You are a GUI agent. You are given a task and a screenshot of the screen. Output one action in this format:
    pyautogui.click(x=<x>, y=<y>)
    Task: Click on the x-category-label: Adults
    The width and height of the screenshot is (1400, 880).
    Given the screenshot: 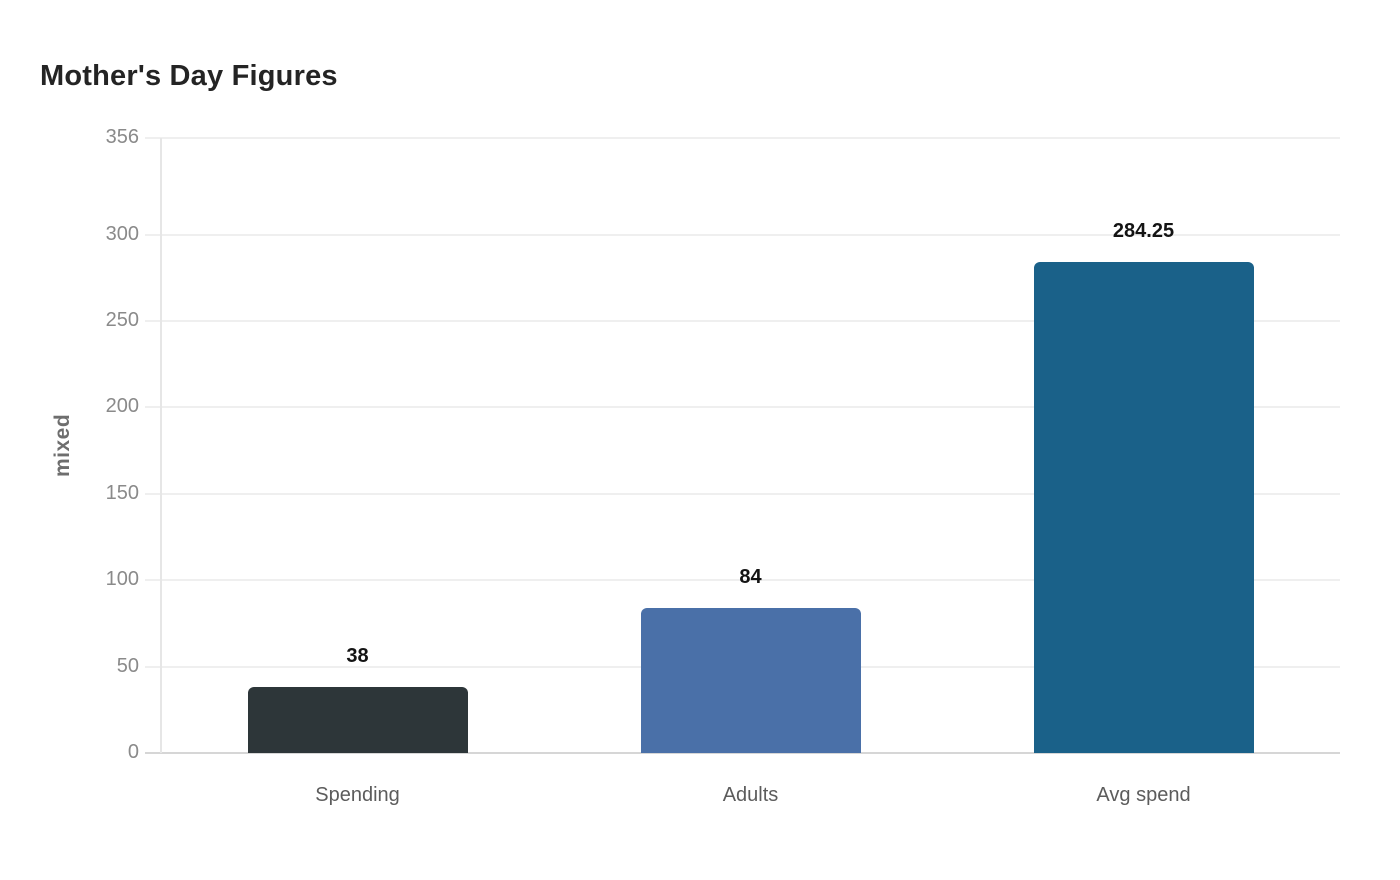 What is the action you would take?
    pyautogui.click(x=750, y=795)
    